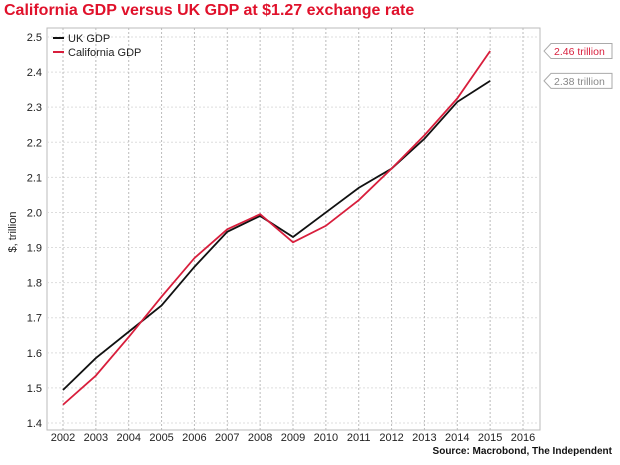 This screenshot has width=620, height=465. What do you see at coordinates (359, 438) in the screenshot?
I see `x-tick-label: 2011` at bounding box center [359, 438].